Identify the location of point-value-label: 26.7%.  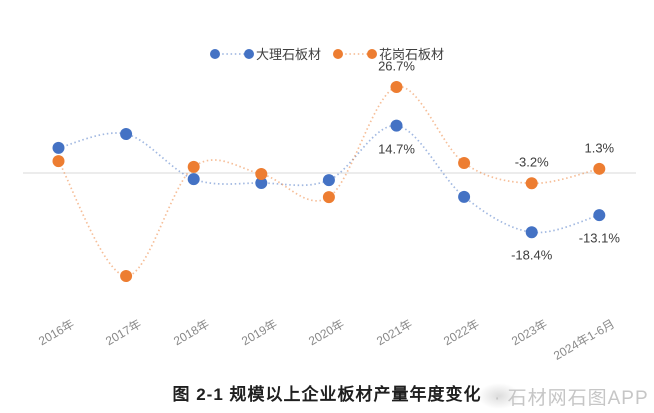
(396, 66).